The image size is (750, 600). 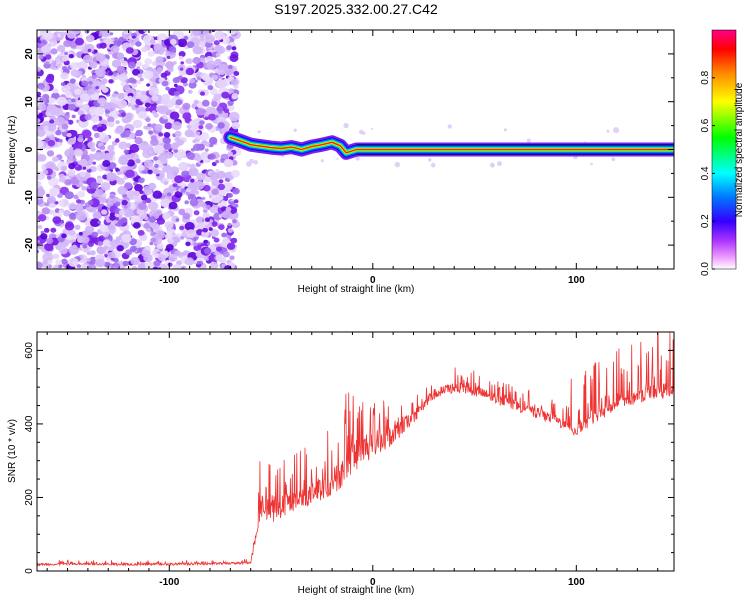 I want to click on colorbar-gradient, so click(x=724, y=149).